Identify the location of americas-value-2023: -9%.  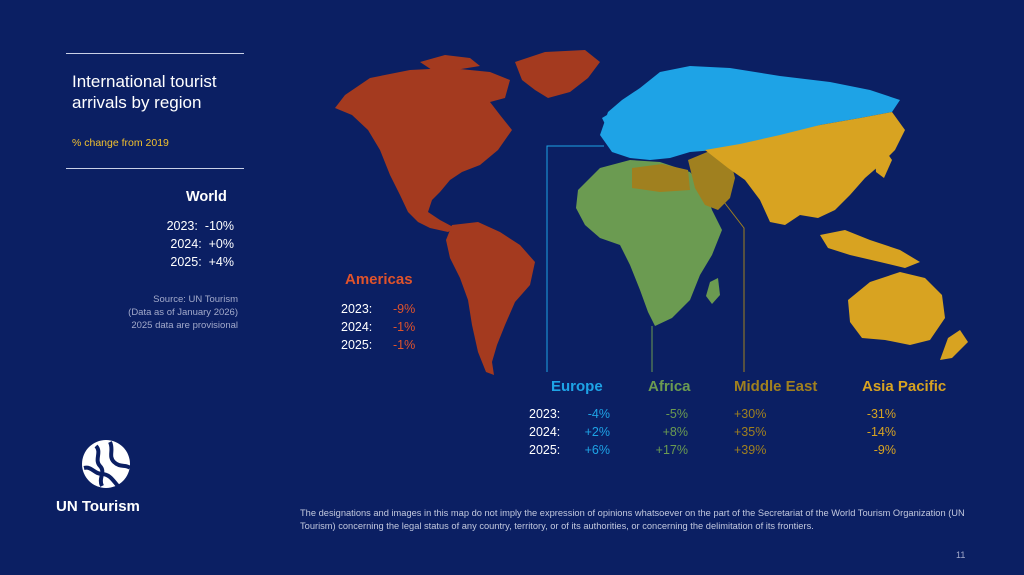
(404, 309).